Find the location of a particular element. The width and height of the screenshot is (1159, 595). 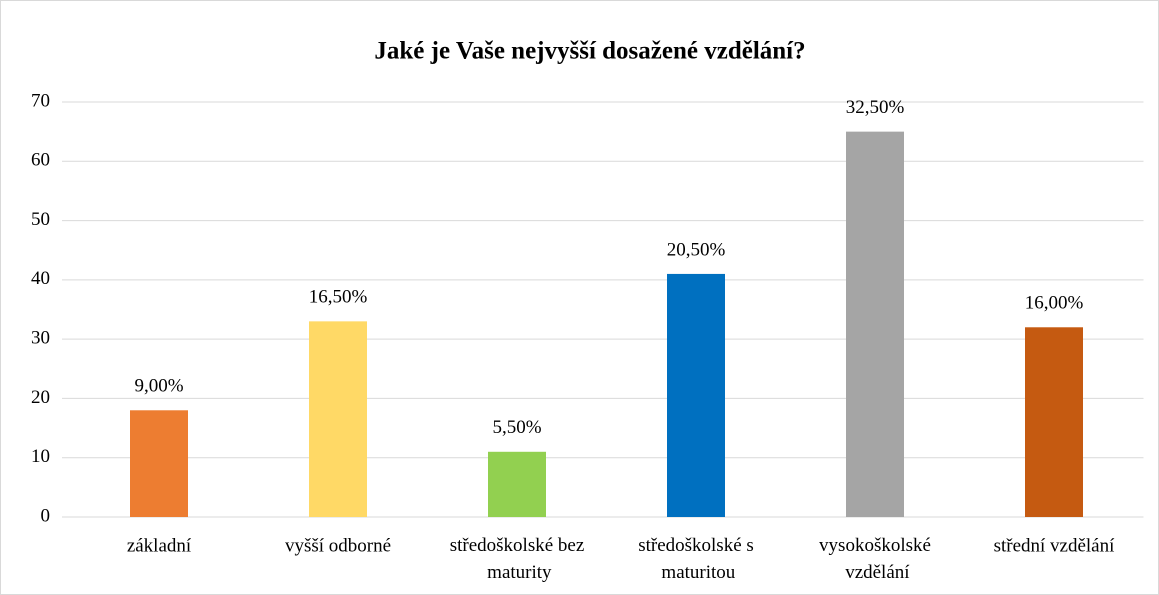

data-label: 5,50% is located at coordinates (516, 427).